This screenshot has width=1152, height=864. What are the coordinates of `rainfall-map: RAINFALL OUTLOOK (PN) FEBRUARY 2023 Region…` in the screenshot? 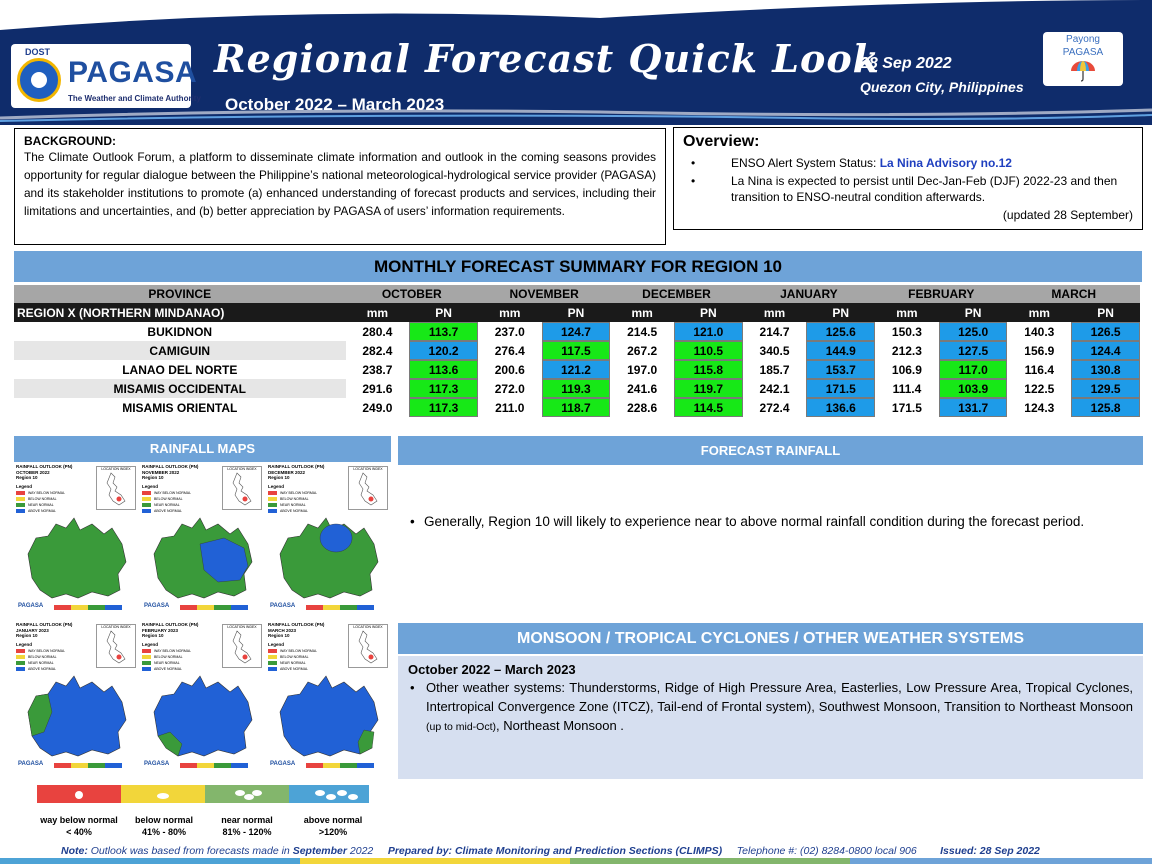 It's located at (202, 698).